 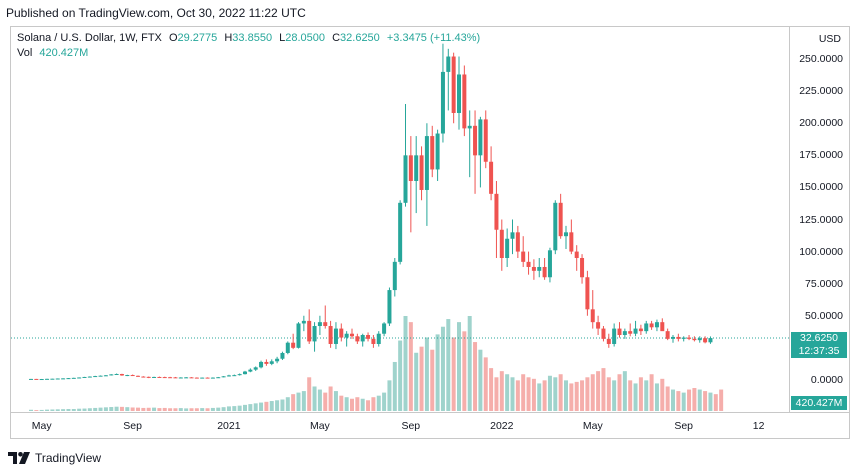 I want to click on y-tick-label: 75.0000, so click(x=824, y=283).